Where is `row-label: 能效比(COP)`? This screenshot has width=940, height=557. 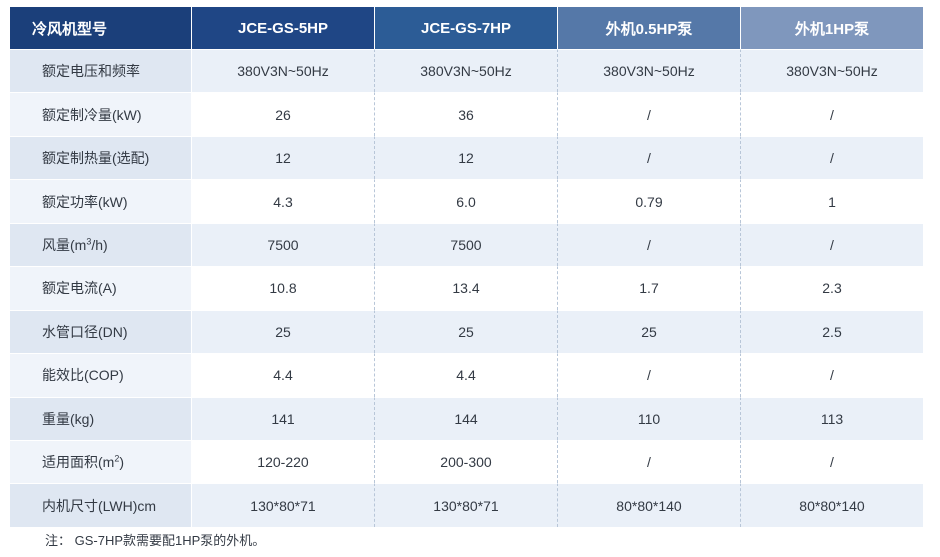 row-label: 能效比(COP) is located at coordinates (101, 375).